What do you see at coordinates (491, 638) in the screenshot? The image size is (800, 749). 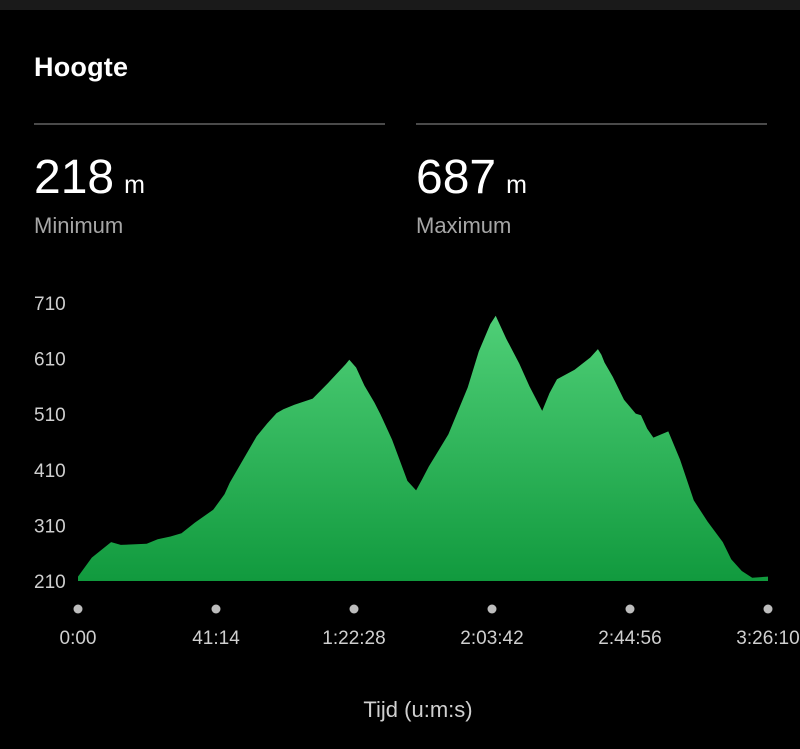 I see `x-tick-label: 2:03:42` at bounding box center [491, 638].